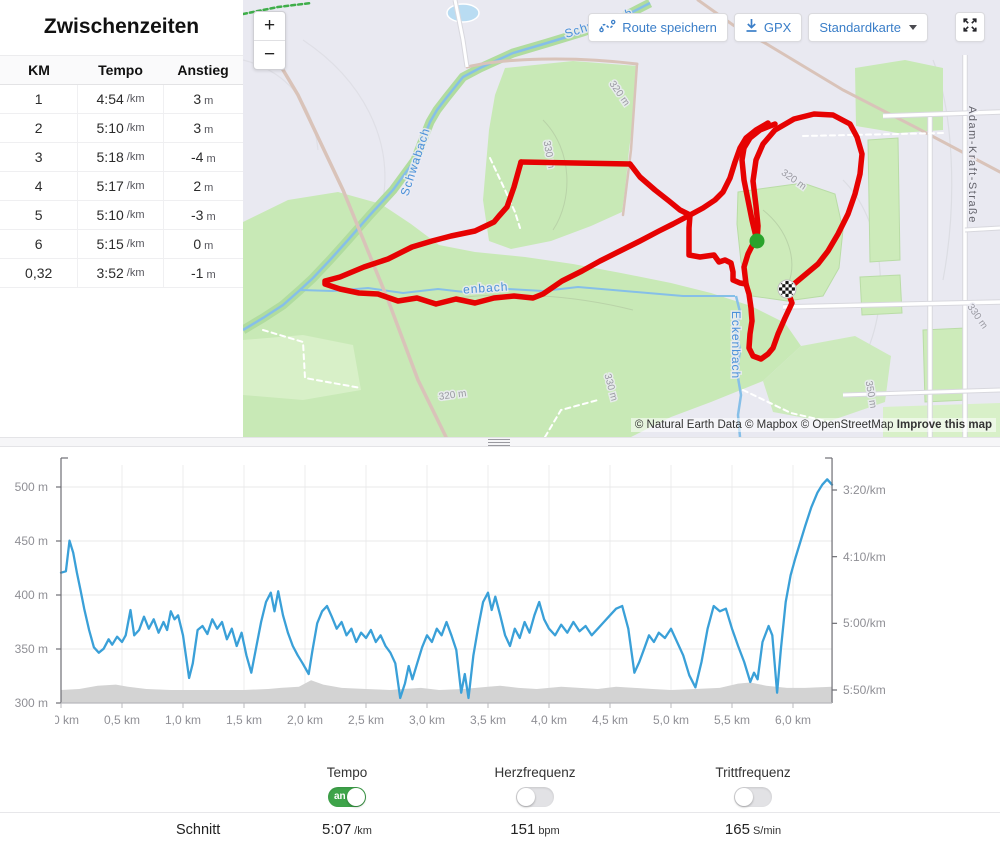 The image size is (1000, 850). I want to click on x-axis-tick: 1,0 km, so click(183, 720).